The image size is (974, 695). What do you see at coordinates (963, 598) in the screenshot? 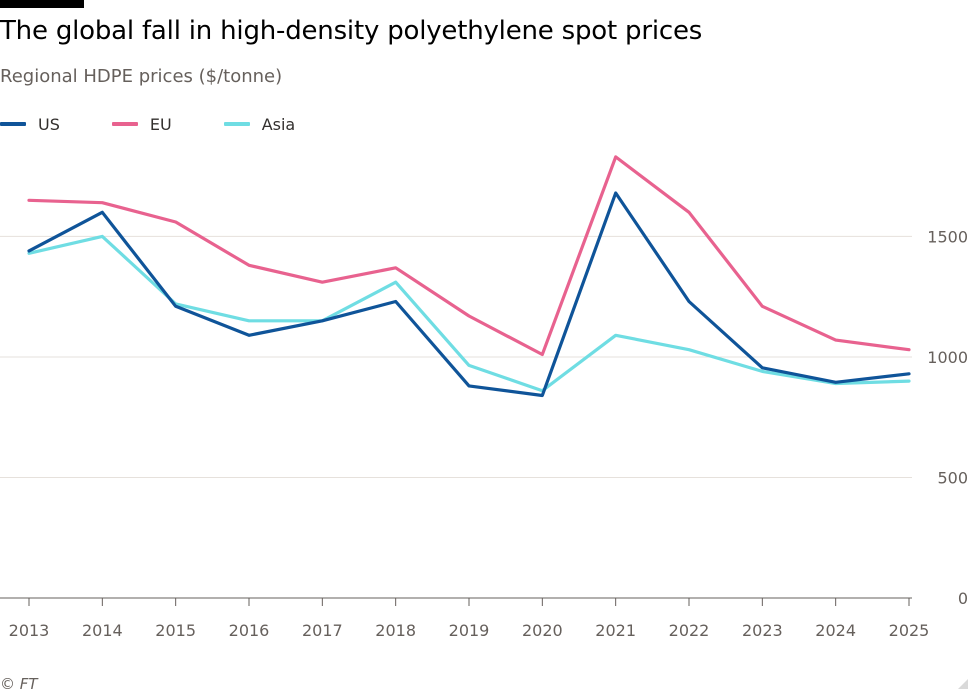
I see `y-tick-label-0: 0` at bounding box center [963, 598].